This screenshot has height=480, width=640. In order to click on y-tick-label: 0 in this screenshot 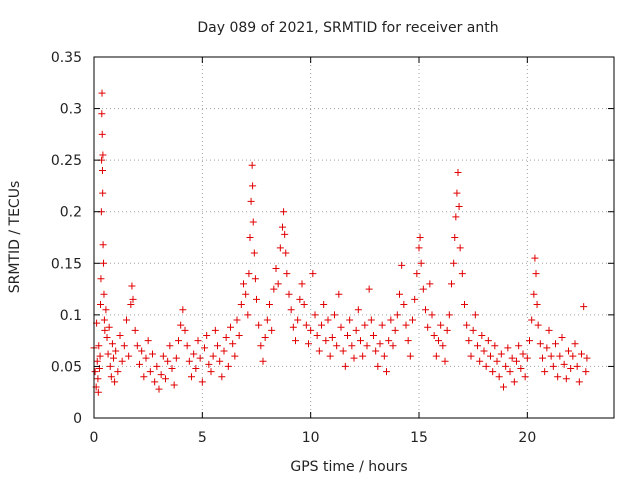, I will do `click(77, 419)`.